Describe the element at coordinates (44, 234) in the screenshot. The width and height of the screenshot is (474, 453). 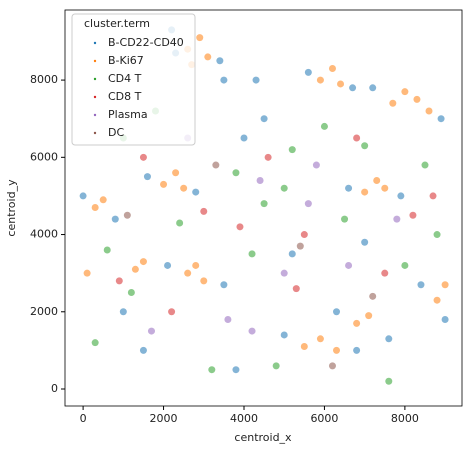
I see `y-tick-label: 4000` at that location.